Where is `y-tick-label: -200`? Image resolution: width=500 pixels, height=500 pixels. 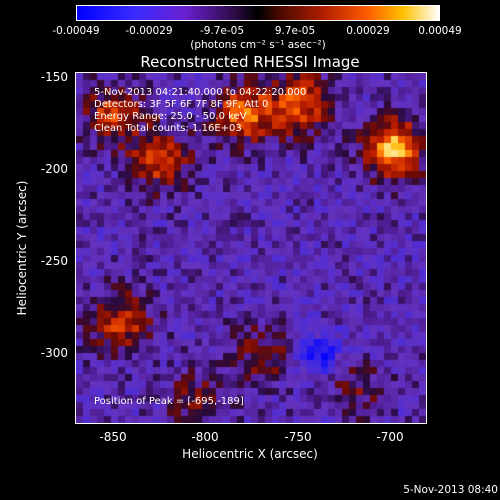 y-tick-label: -200 is located at coordinates (54, 169).